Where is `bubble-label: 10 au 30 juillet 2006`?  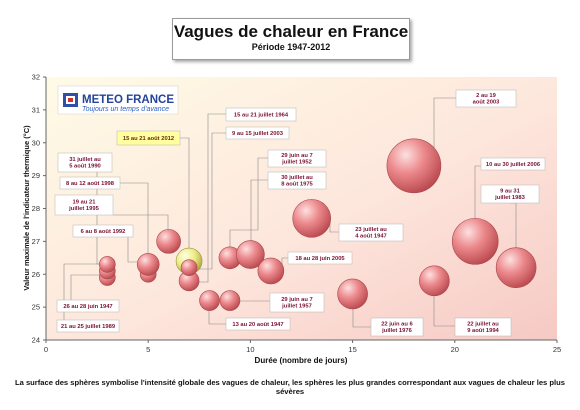
bubble-label: 10 au 30 juillet 2006 is located at coordinates (513, 164).